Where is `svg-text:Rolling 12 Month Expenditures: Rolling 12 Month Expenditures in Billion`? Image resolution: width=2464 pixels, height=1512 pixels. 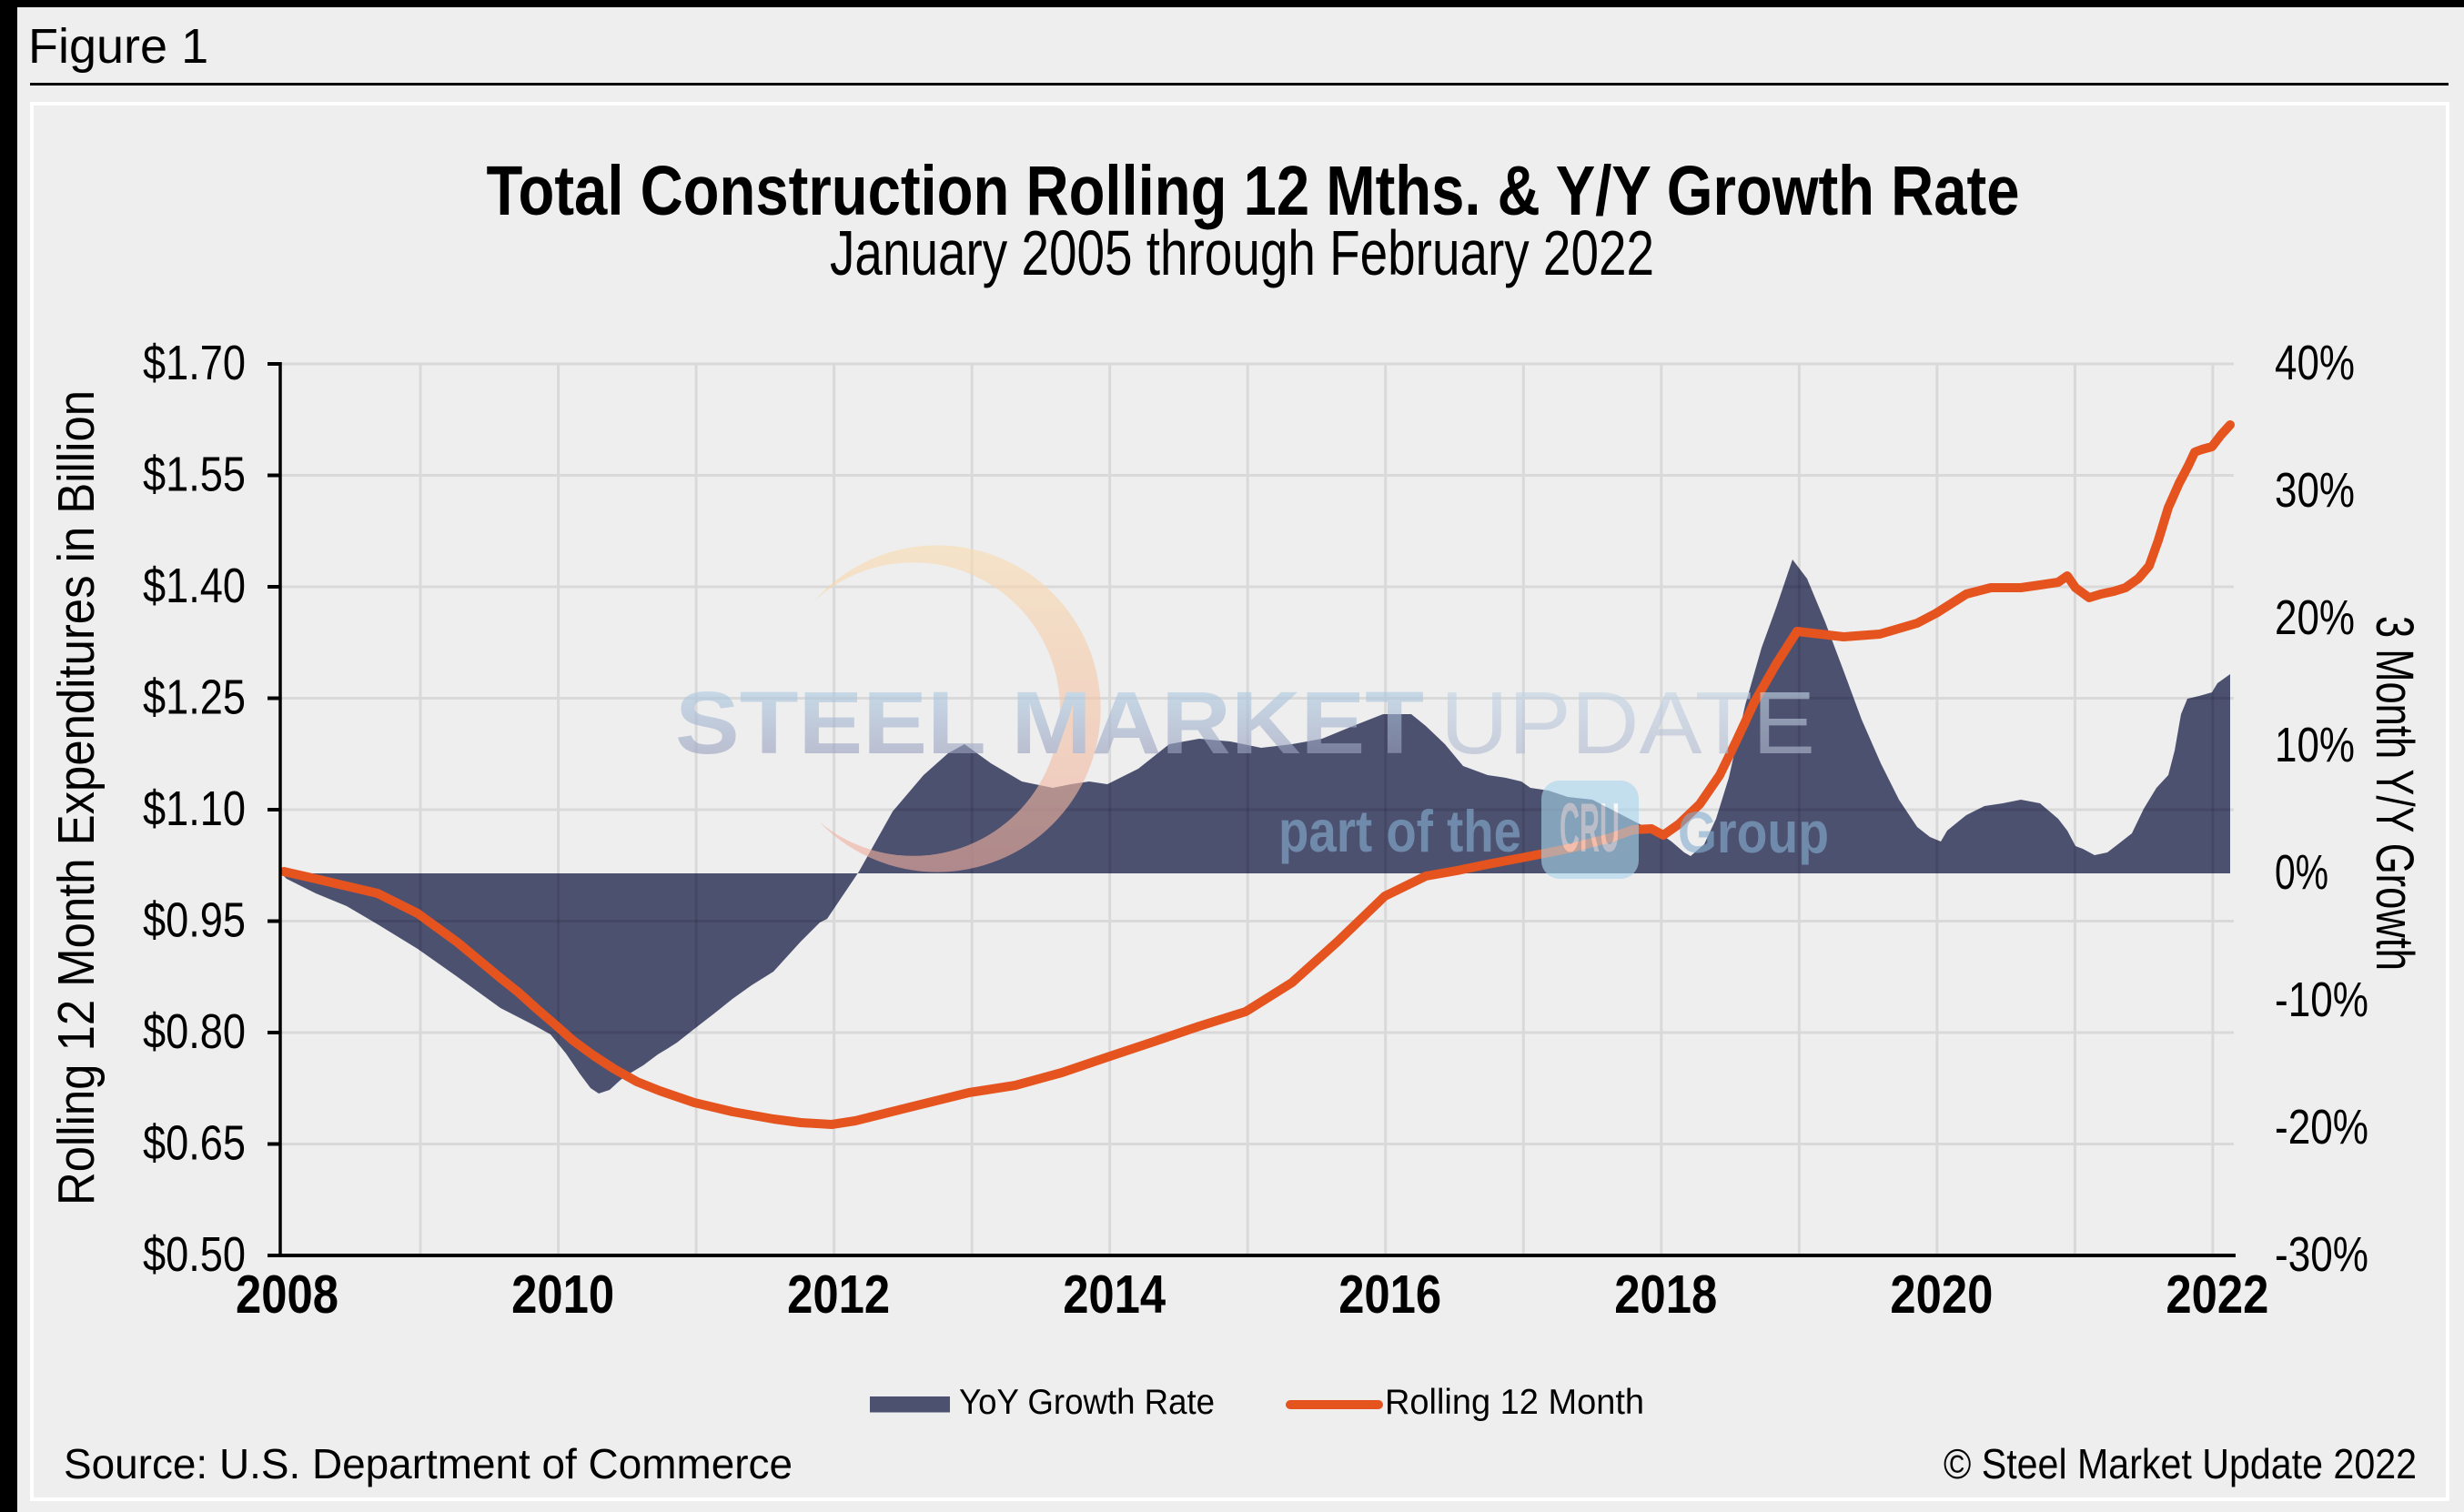 svg-text:Rolling 12 Month Expenditures: Rolling 12 Month Expenditures in Billion is located at coordinates (76, 798).